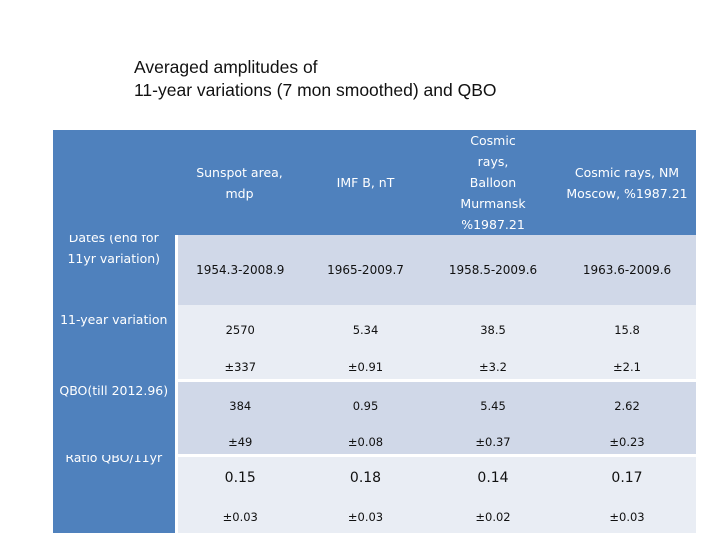 Image resolution: width=720 pixels, height=540 pixels. What do you see at coordinates (365, 270) in the screenshot?
I see `dates-imf: 1965-2009.7` at bounding box center [365, 270].